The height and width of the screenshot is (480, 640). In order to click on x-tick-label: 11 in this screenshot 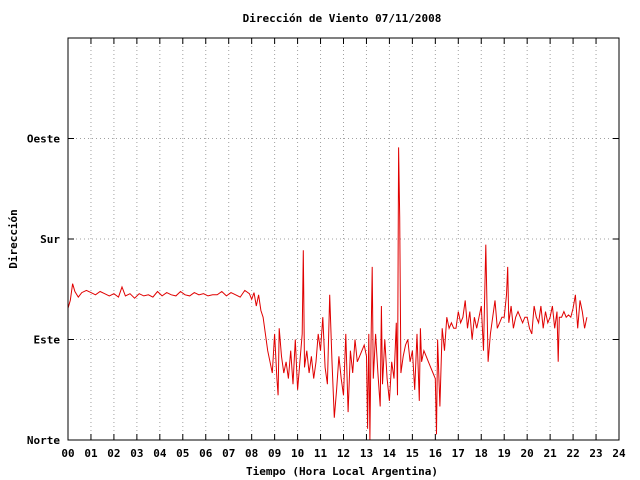, I will do `click(321, 453)`.